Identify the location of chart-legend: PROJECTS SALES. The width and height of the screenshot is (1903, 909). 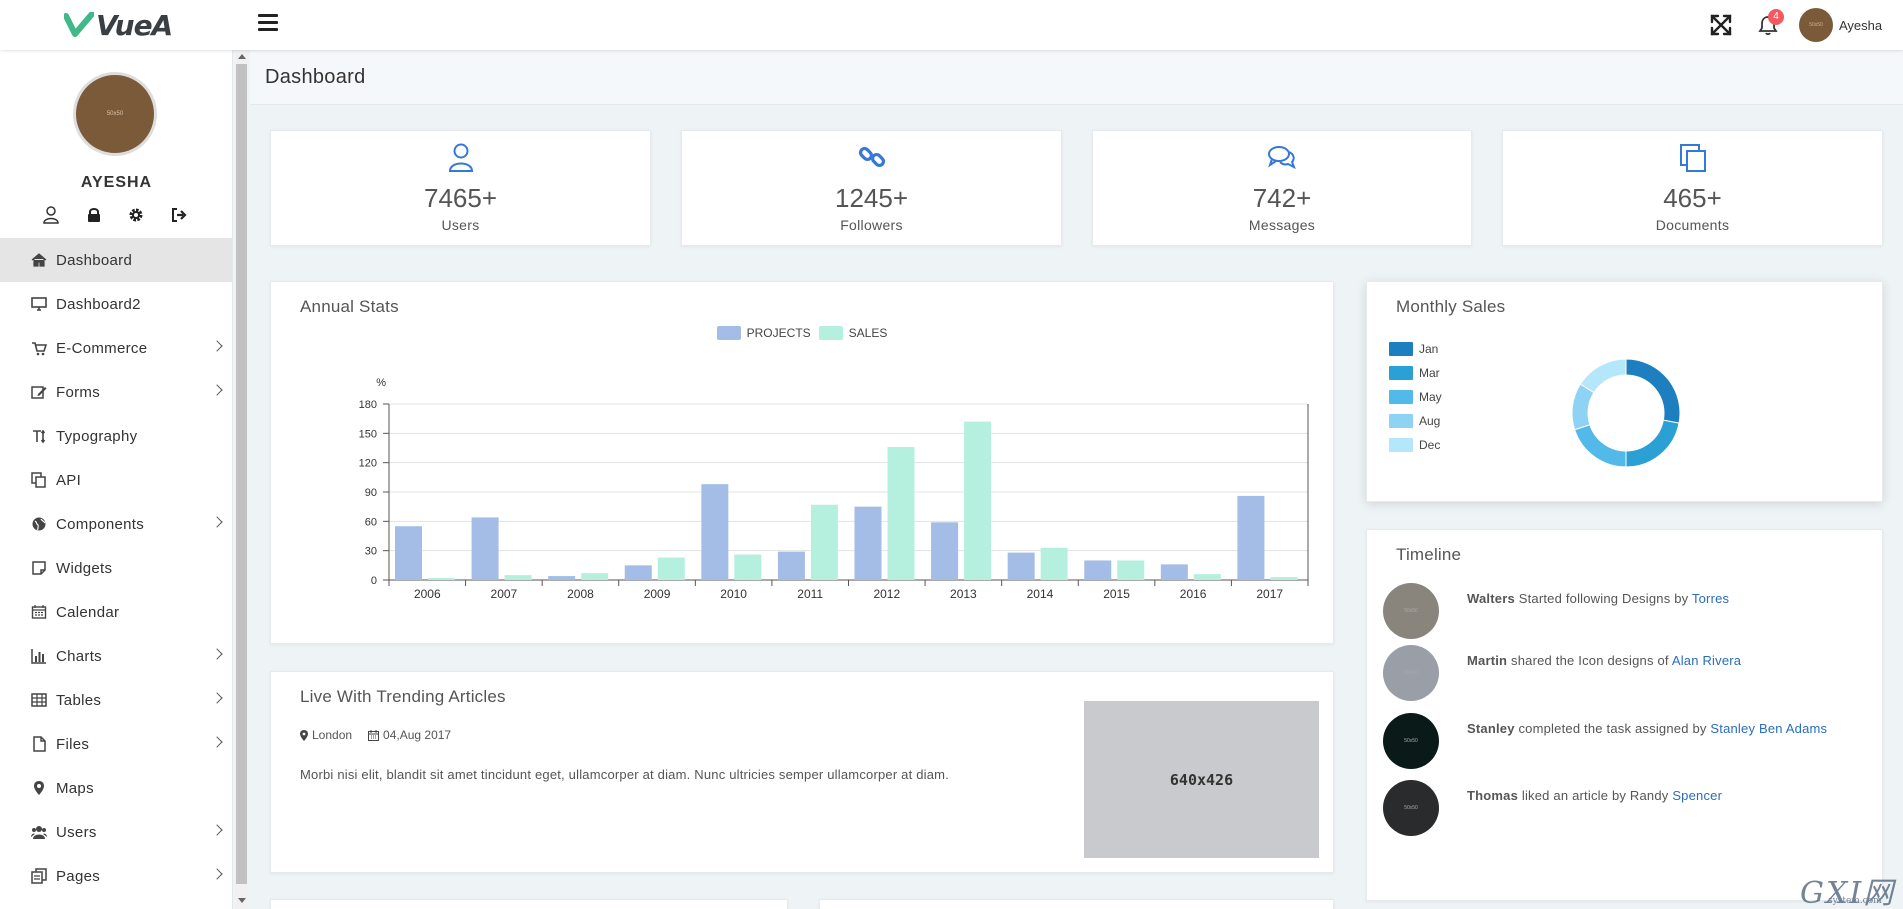
(802, 333).